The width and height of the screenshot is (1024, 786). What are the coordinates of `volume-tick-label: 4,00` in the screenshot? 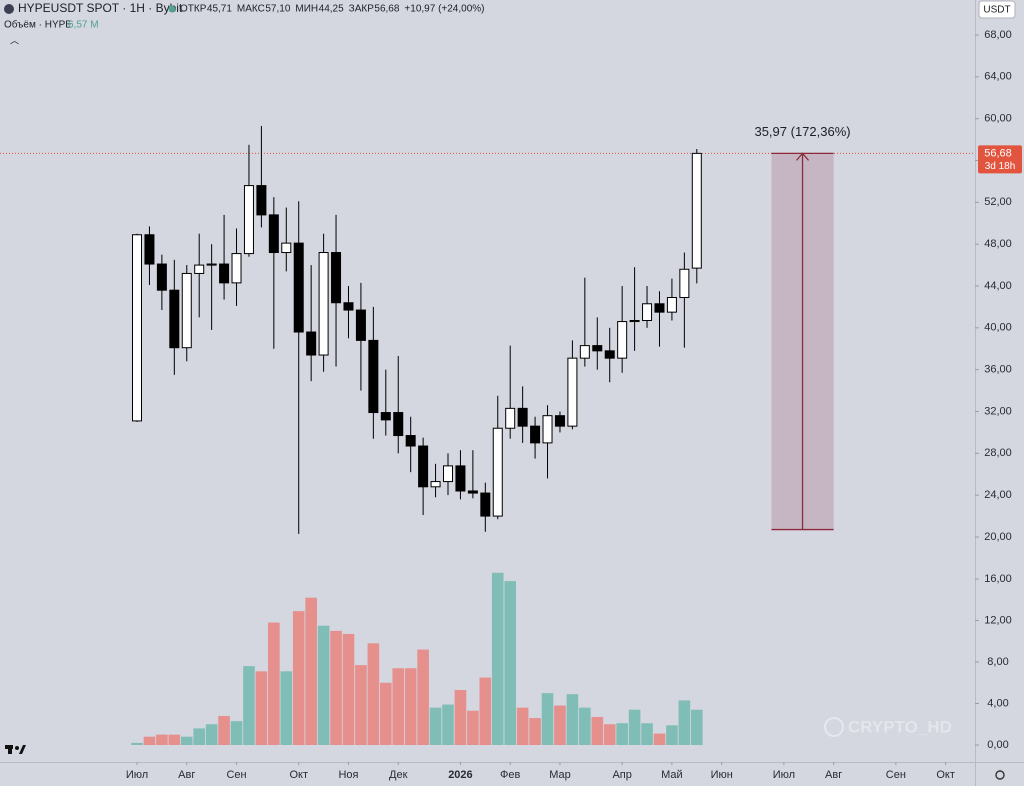 It's located at (997, 703).